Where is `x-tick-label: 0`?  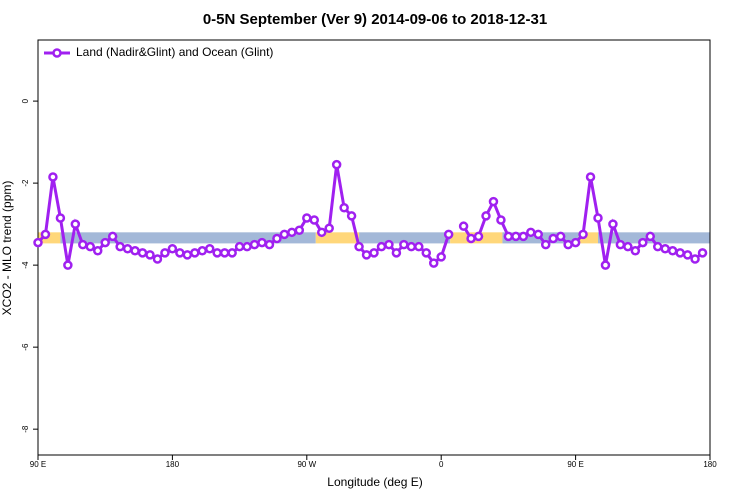 x-tick-label: 0 is located at coordinates (441, 464).